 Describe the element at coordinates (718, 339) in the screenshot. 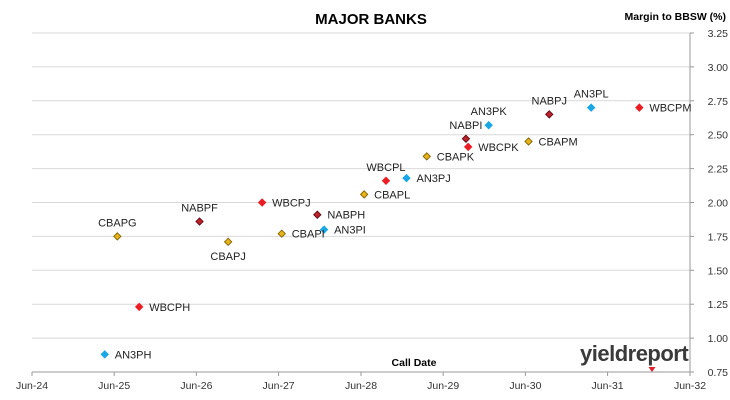

I see `y-tick-label: 1.00` at that location.